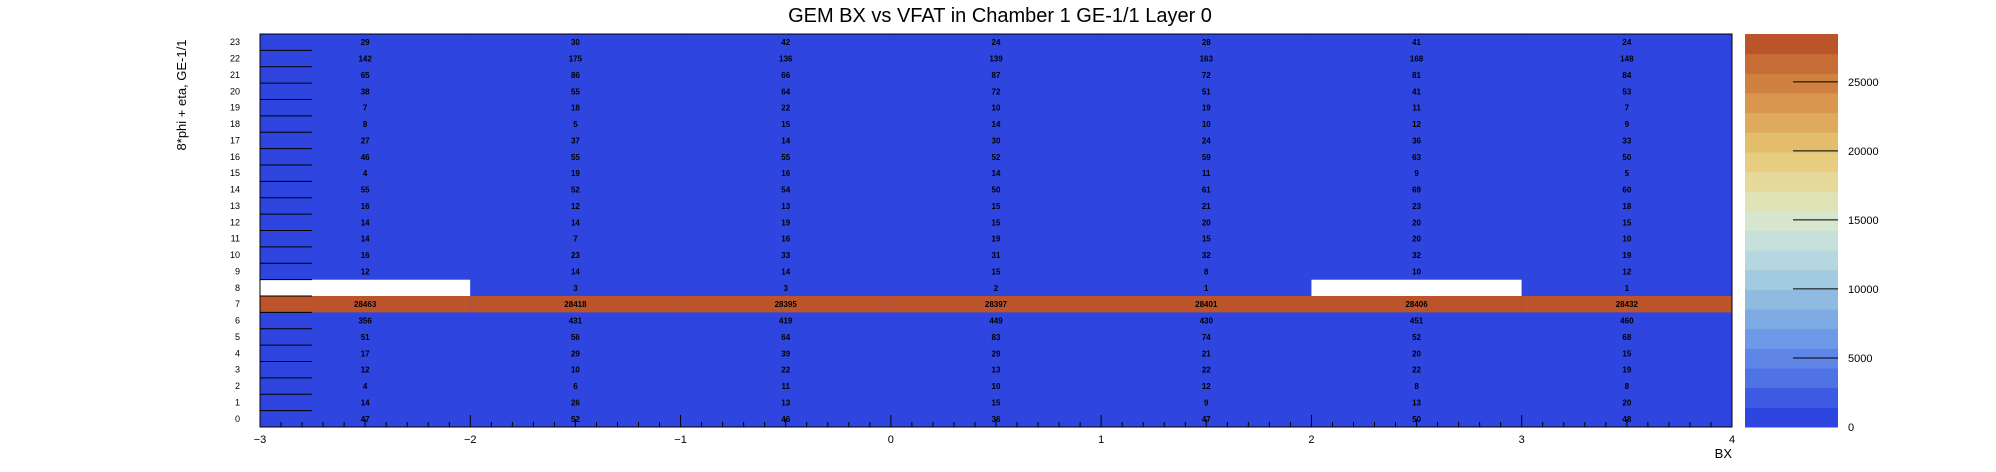 Image resolution: width=1996 pixels, height=472 pixels. Describe the element at coordinates (235, 173) in the screenshot. I see `y-tick-label: 15` at that location.